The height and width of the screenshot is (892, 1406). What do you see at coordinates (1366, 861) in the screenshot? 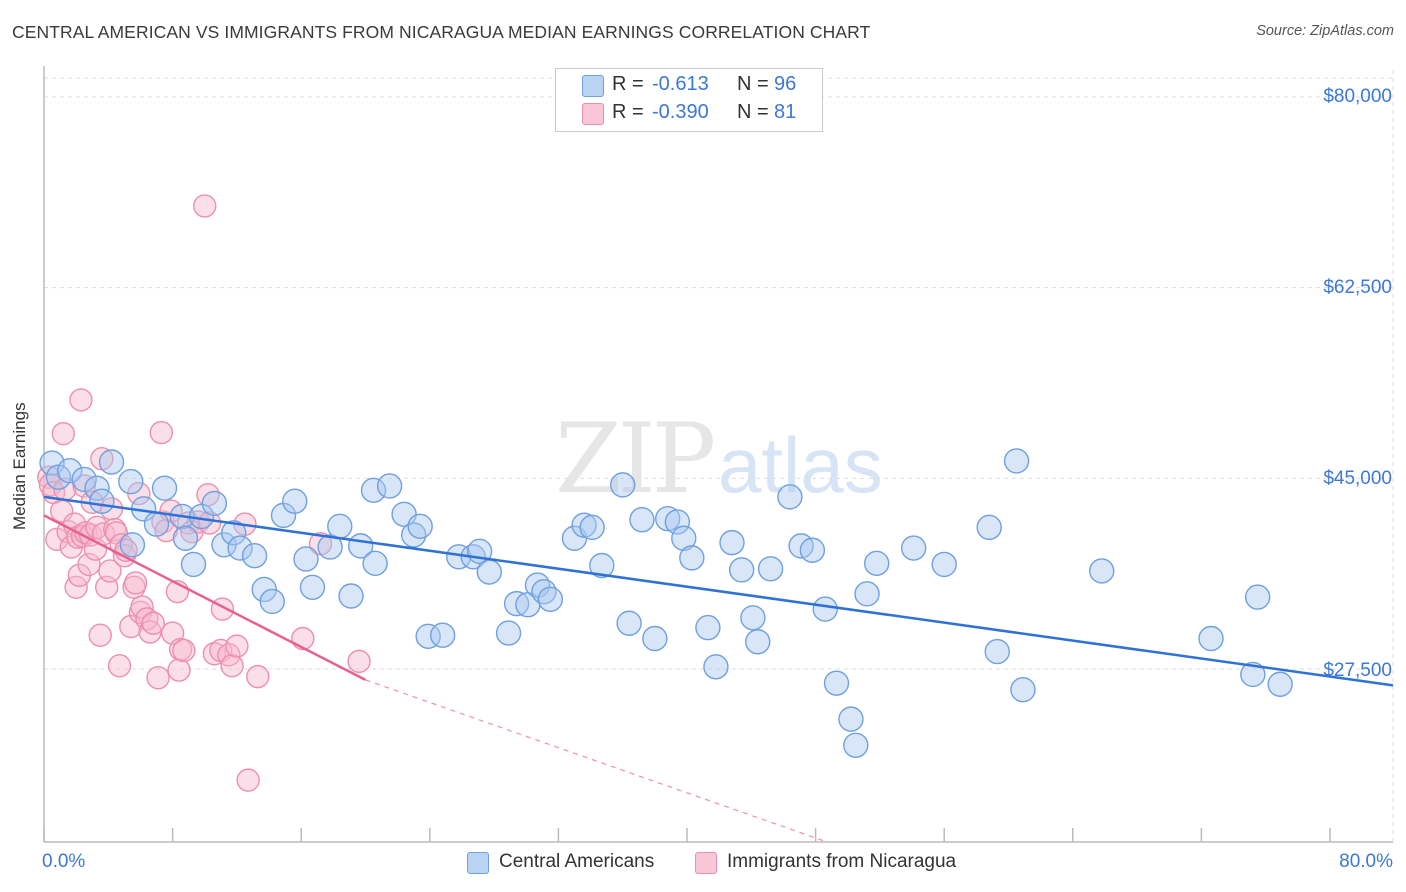
I see `x-tick-label: 80.0%` at bounding box center [1366, 861].